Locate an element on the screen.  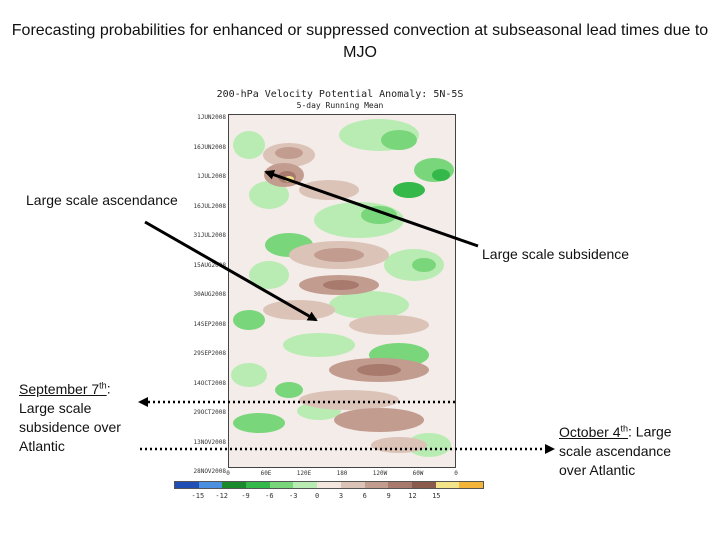
colorbar-tick-label: 9 is located at coordinates (388, 496).